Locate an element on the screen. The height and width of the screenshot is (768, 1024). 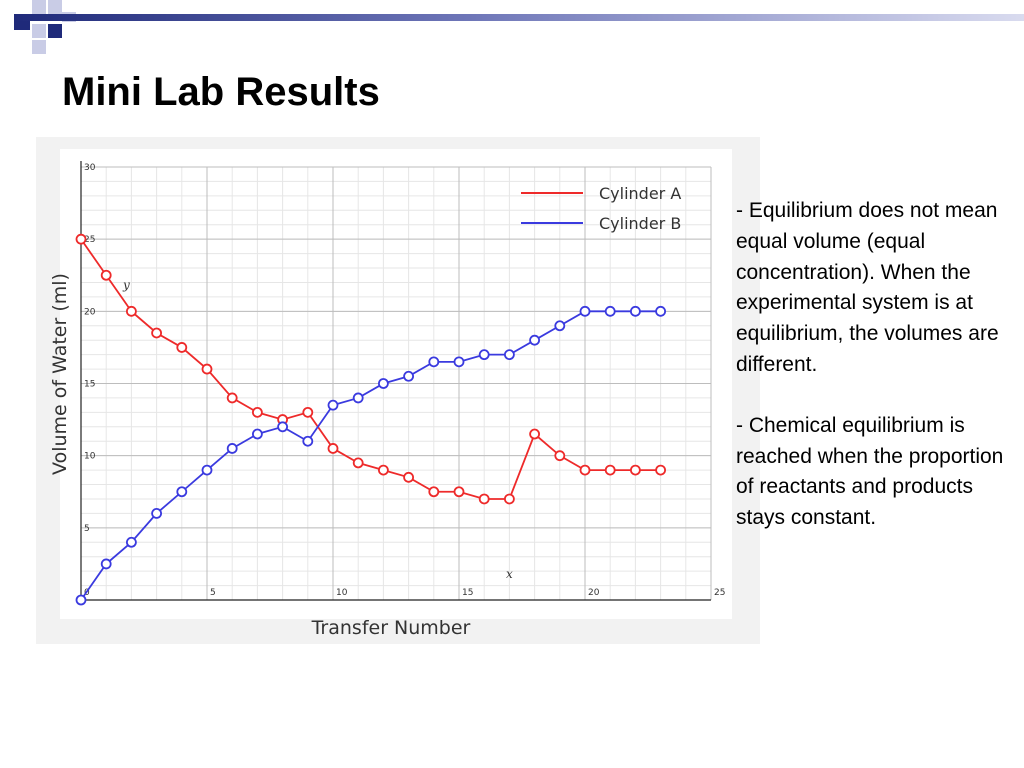
x-tick-label: 0 is located at coordinates (87, 593).